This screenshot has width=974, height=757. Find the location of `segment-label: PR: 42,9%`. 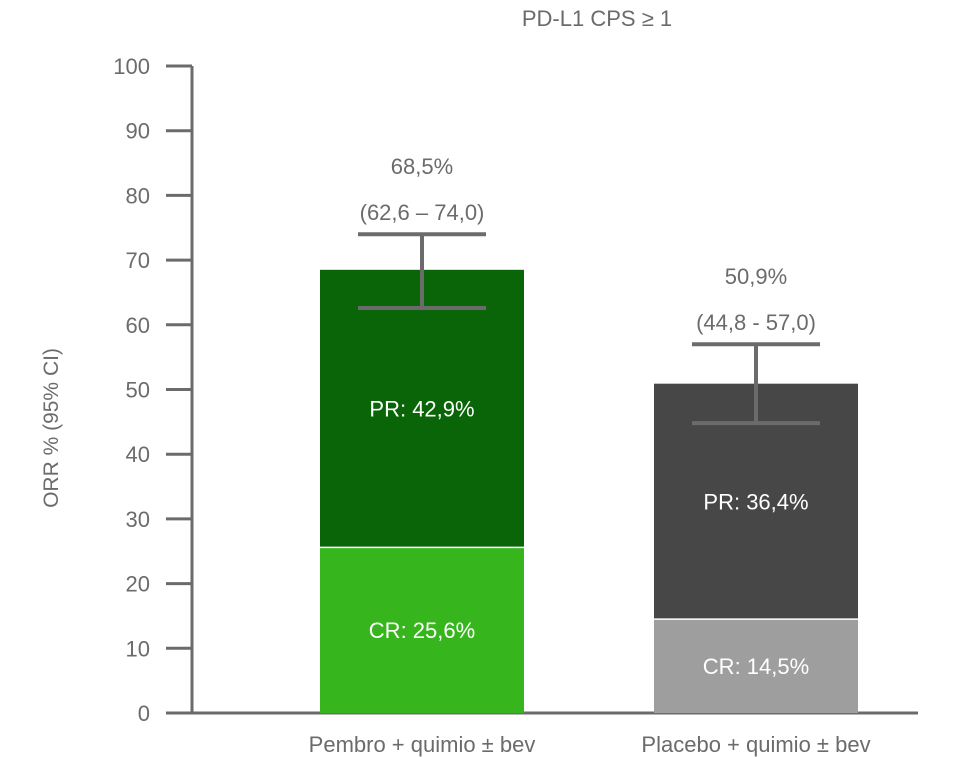

segment-label: PR: 42,9% is located at coordinates (421, 409).